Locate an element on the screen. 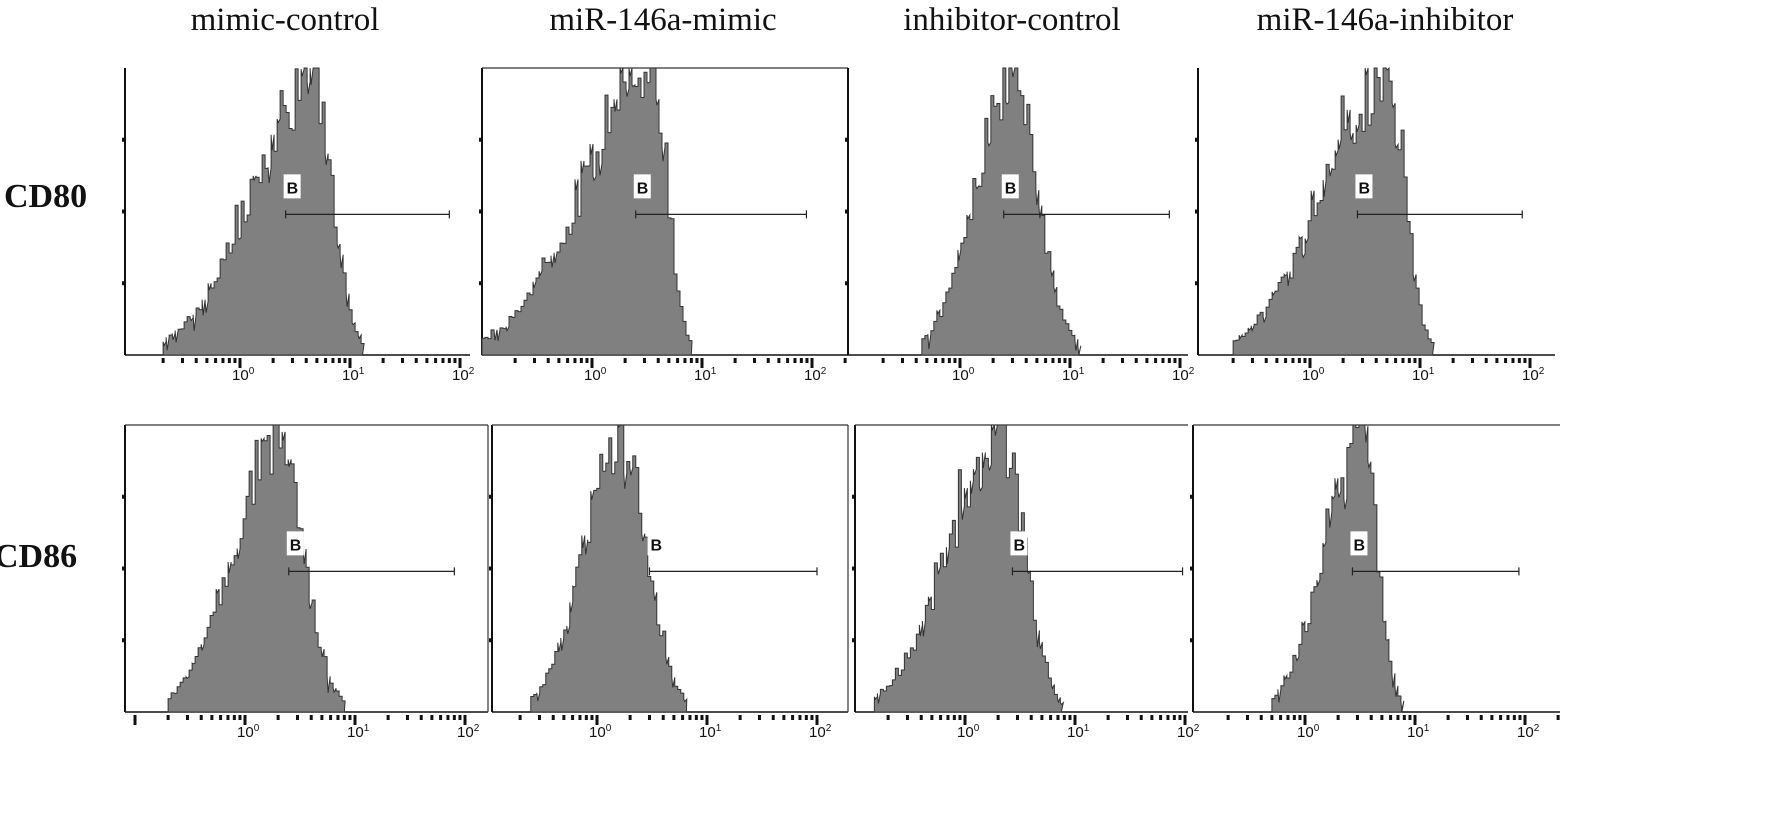 This screenshot has width=1772, height=836. column-title-mimic-control: mimic-control is located at coordinates (285, 20).